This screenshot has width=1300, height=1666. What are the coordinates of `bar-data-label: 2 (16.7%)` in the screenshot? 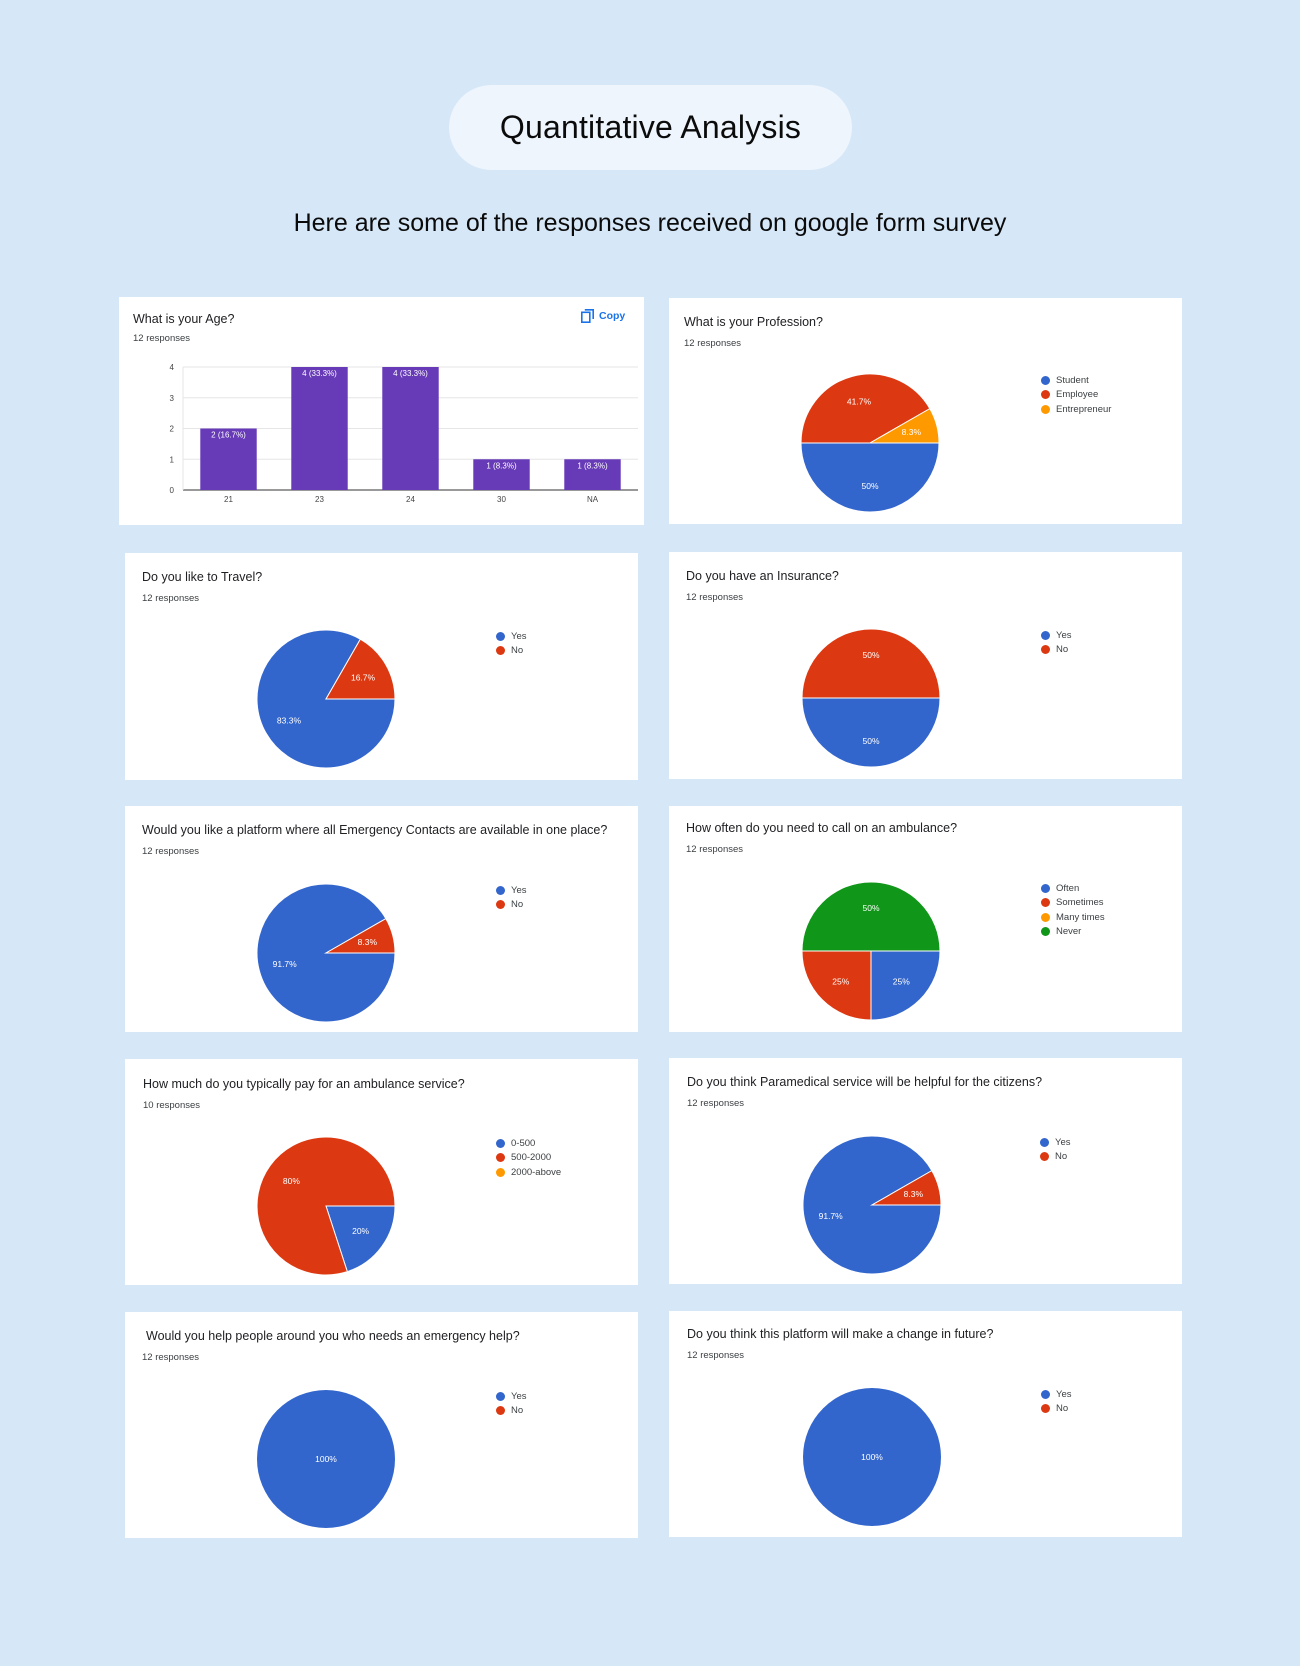 It's located at (228, 435).